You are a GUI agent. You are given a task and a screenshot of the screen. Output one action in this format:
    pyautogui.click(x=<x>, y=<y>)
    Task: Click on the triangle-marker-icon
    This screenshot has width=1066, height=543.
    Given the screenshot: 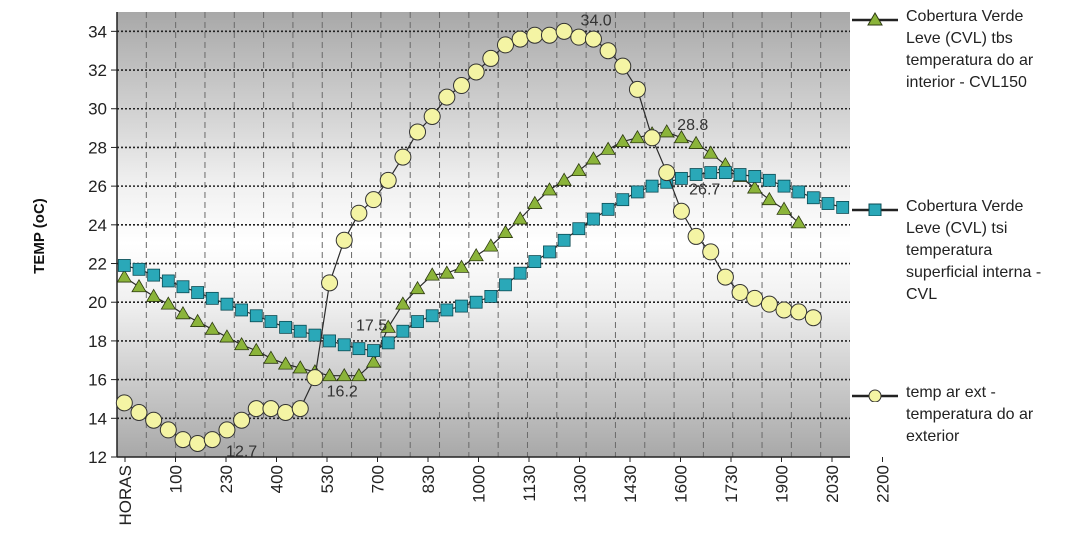 What is the action you would take?
    pyautogui.click(x=875, y=19)
    